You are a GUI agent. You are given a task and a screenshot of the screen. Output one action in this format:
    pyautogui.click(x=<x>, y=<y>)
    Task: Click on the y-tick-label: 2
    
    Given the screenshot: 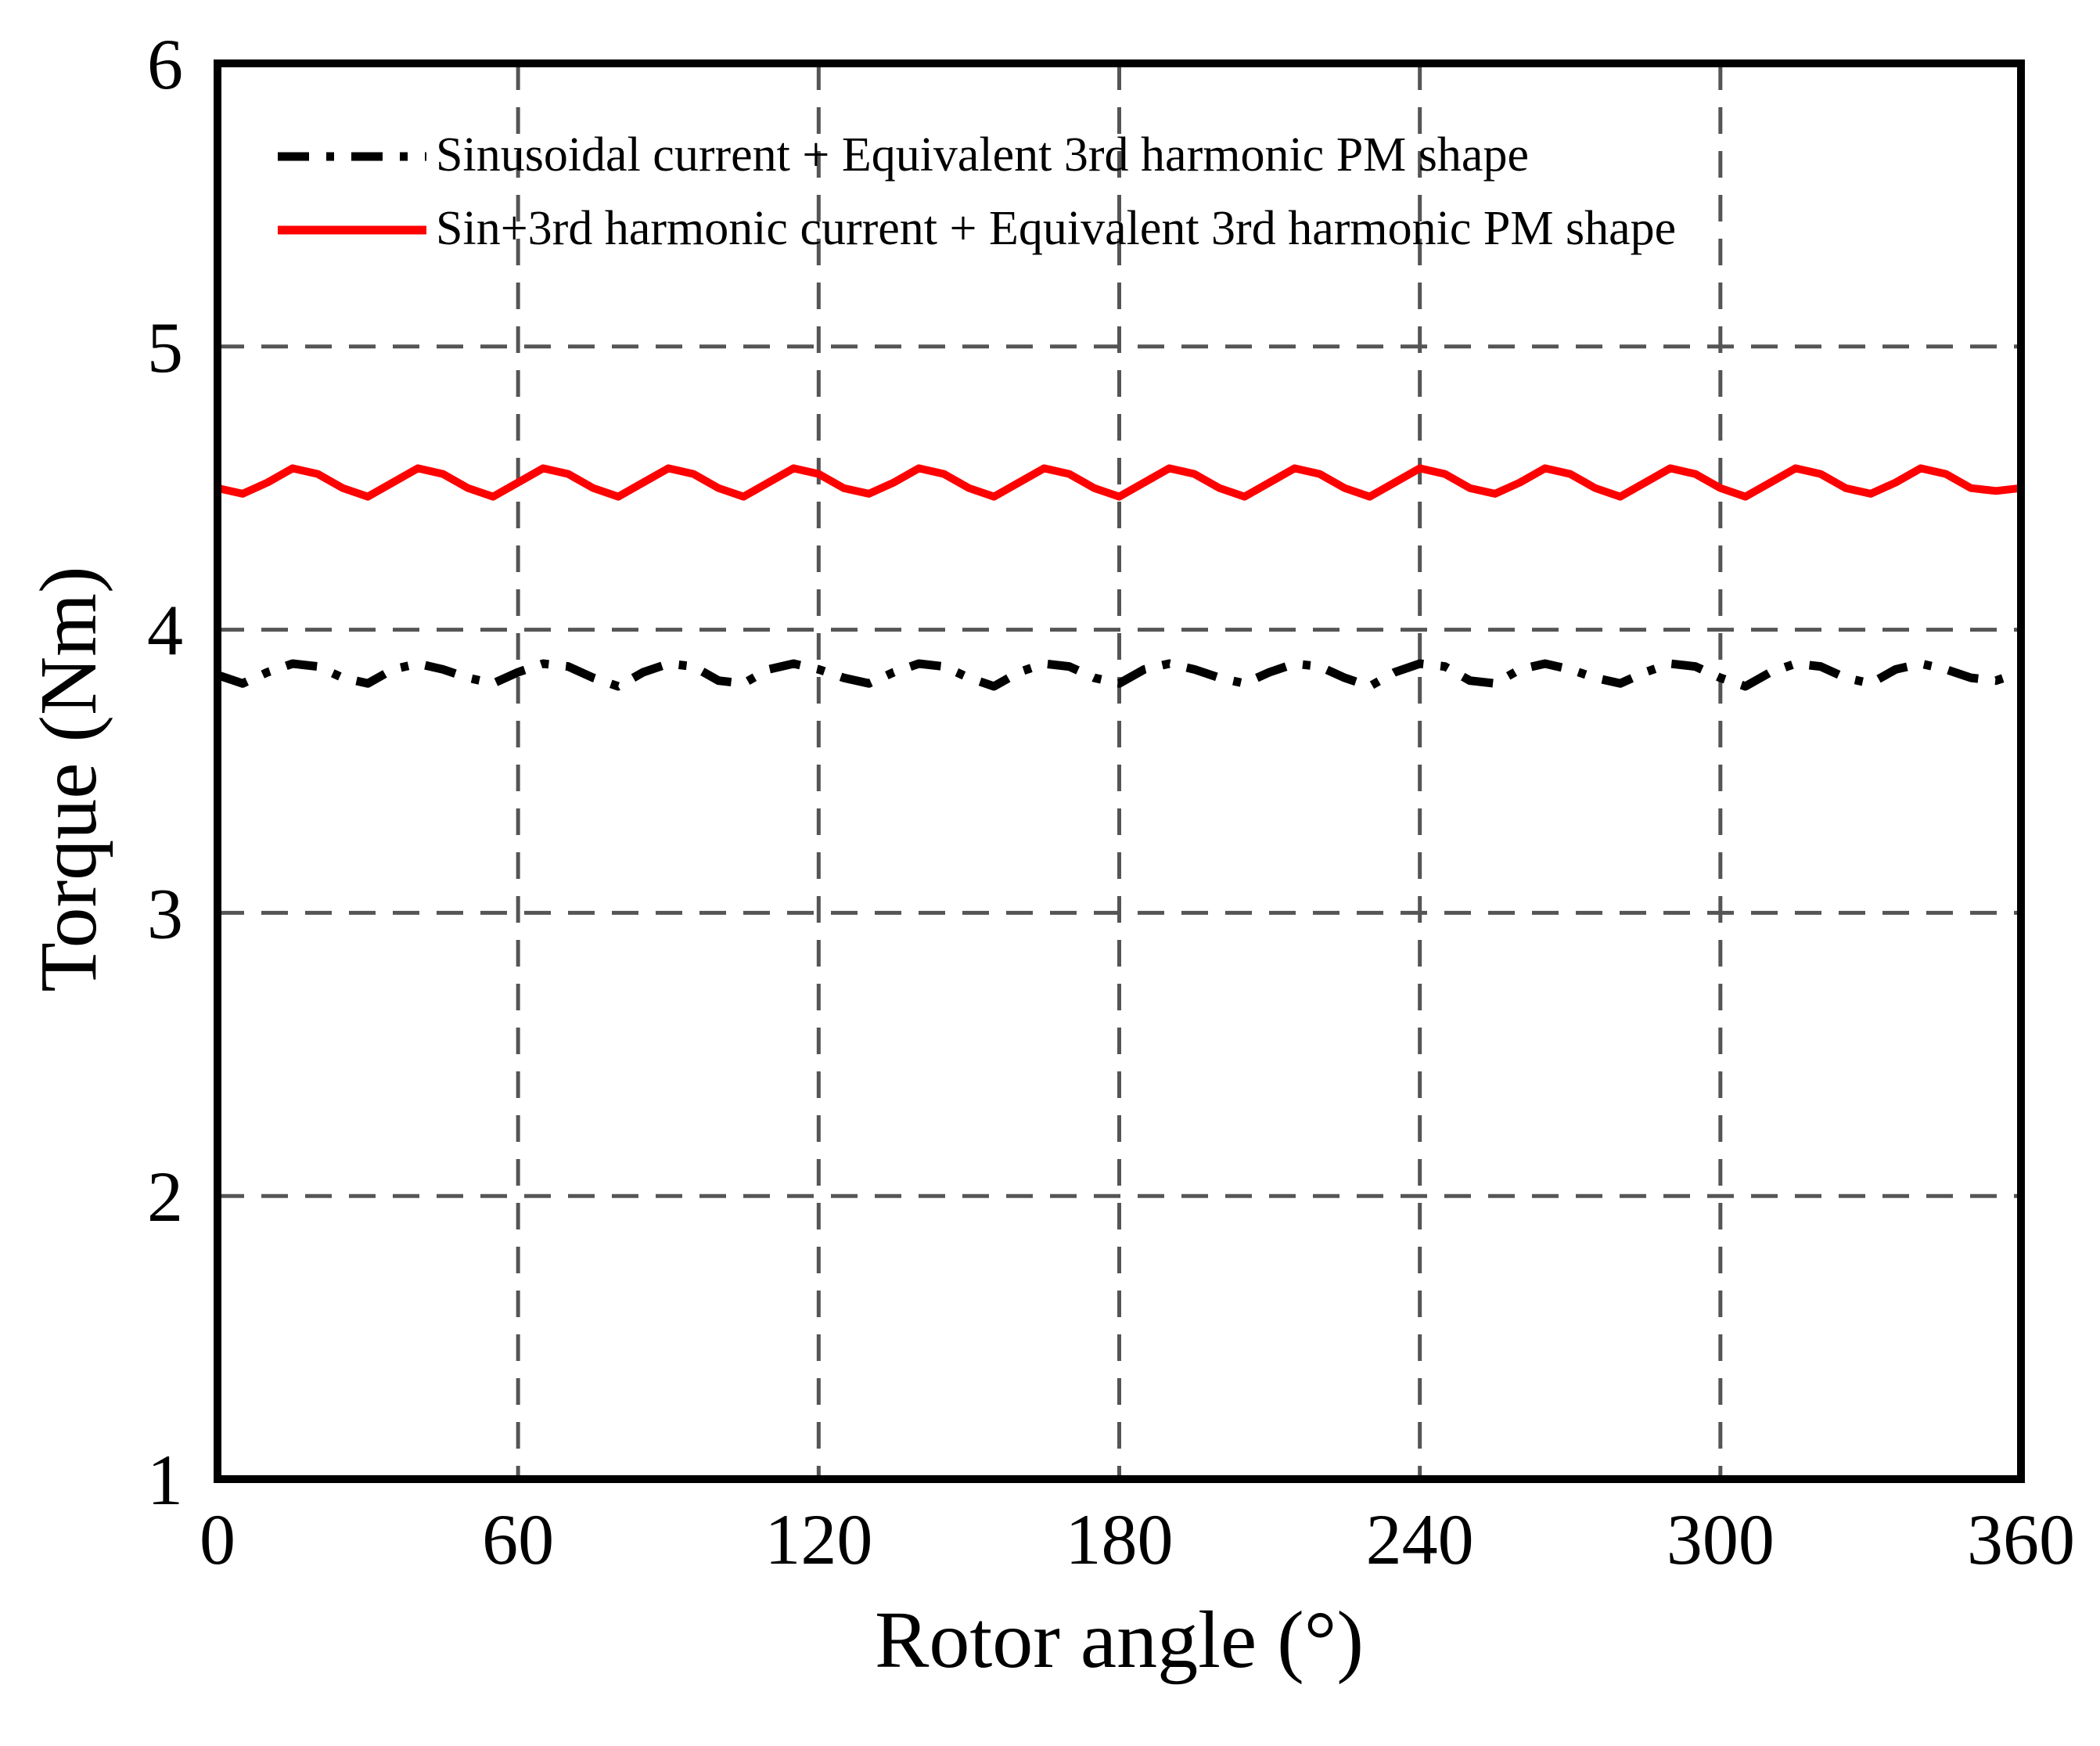 What is the action you would take?
    pyautogui.click(x=165, y=1197)
    